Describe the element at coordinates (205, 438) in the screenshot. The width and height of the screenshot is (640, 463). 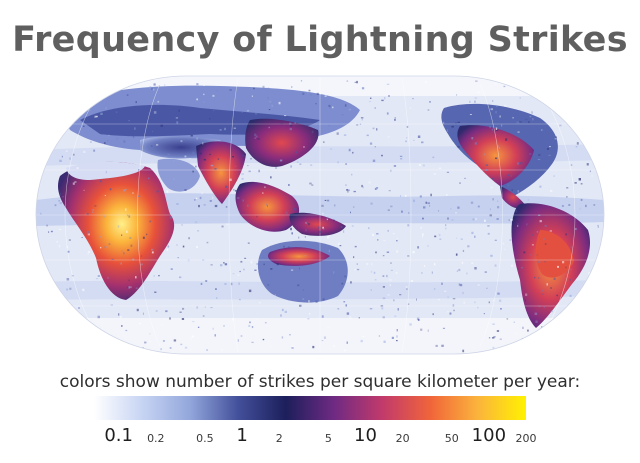
I see `legend-tick-0_5: 0.5` at that location.